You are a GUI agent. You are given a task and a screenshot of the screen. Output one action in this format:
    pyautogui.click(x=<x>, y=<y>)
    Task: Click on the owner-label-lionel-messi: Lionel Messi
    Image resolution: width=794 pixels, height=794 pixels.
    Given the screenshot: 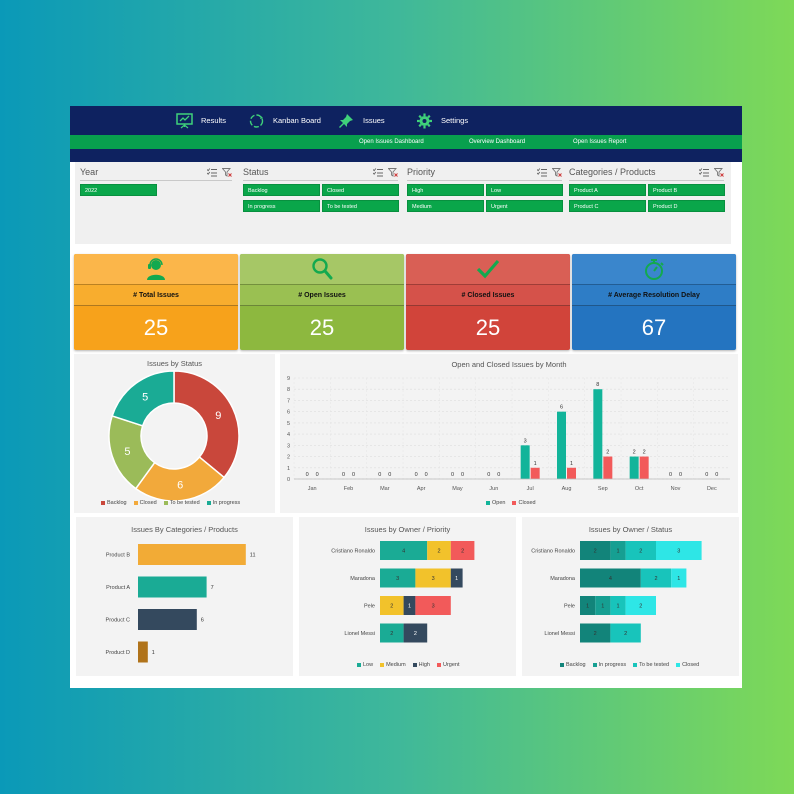 What is the action you would take?
    pyautogui.click(x=359, y=634)
    